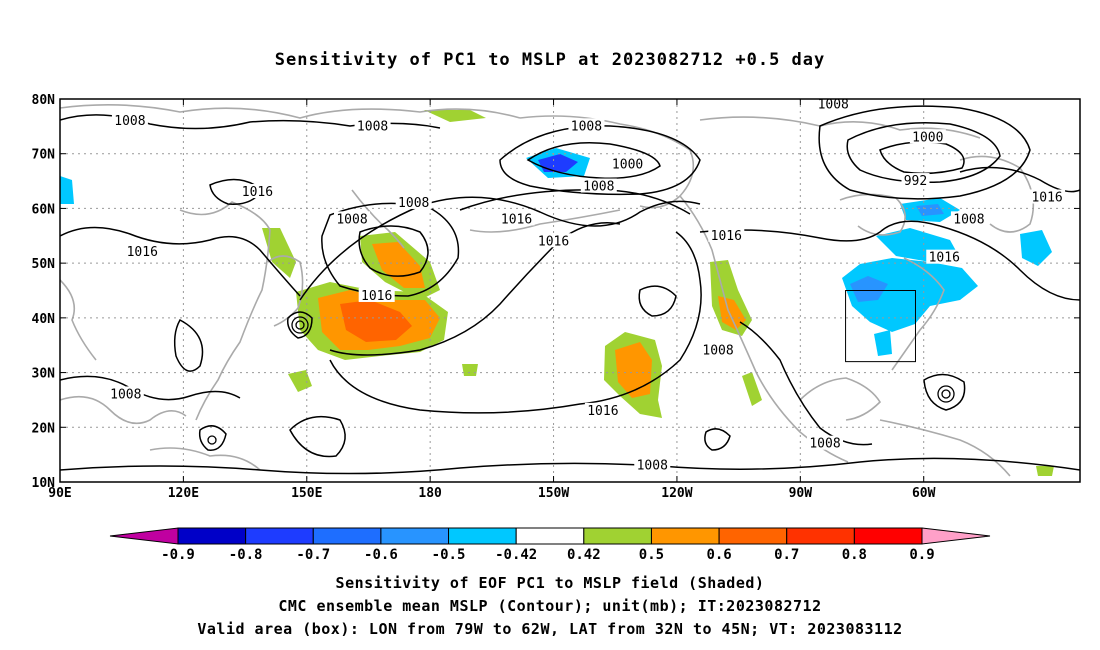 Image resolution: width=1100 pixels, height=650 pixels. Describe the element at coordinates (854, 555) in the screenshot. I see `colorbar-tick-label: 0.8` at that location.